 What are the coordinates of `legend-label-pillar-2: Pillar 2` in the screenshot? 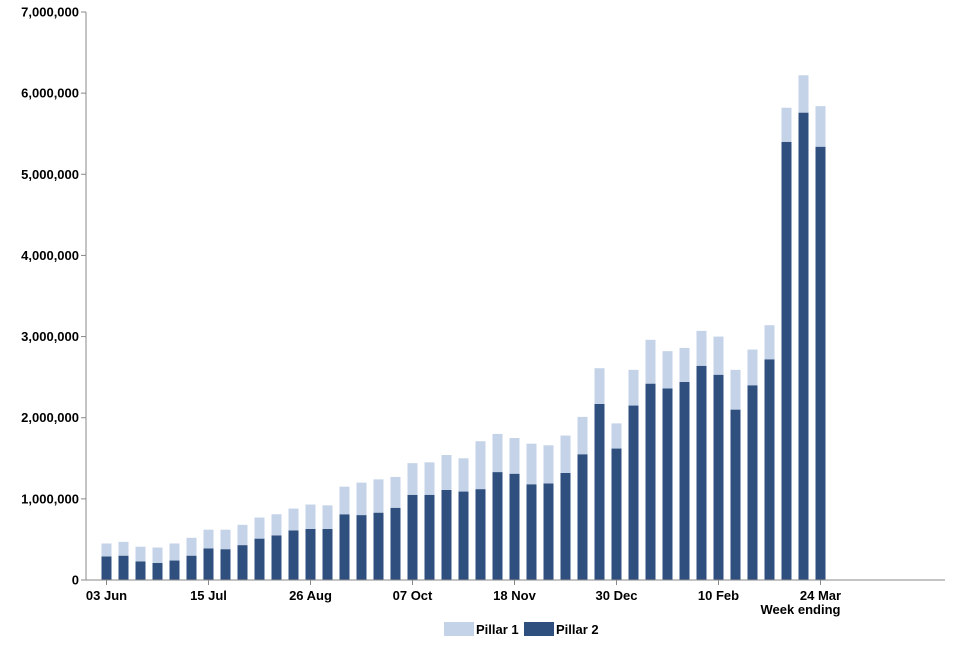 It's located at (577, 629).